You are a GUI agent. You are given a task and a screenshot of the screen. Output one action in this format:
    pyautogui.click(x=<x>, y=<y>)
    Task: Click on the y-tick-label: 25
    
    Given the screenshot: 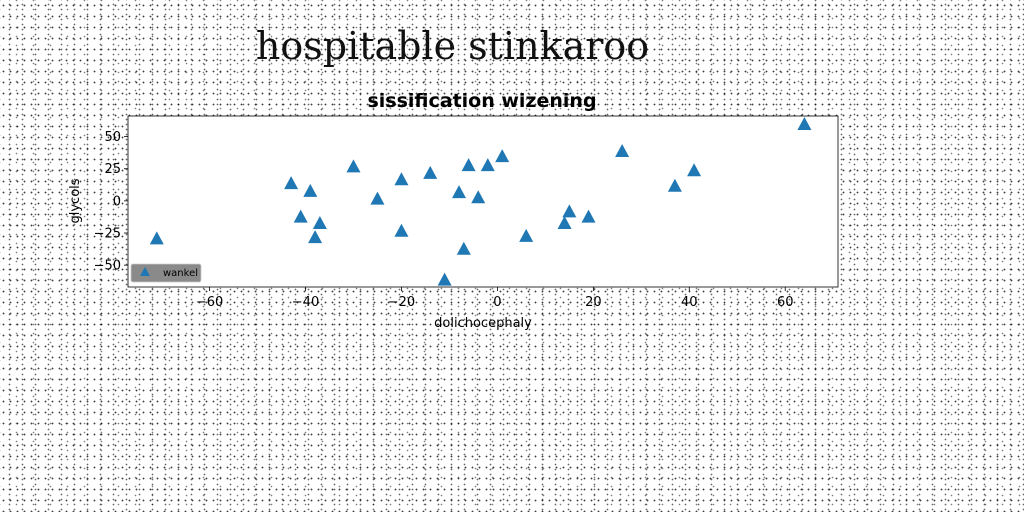 What is the action you would take?
    pyautogui.click(x=112, y=169)
    